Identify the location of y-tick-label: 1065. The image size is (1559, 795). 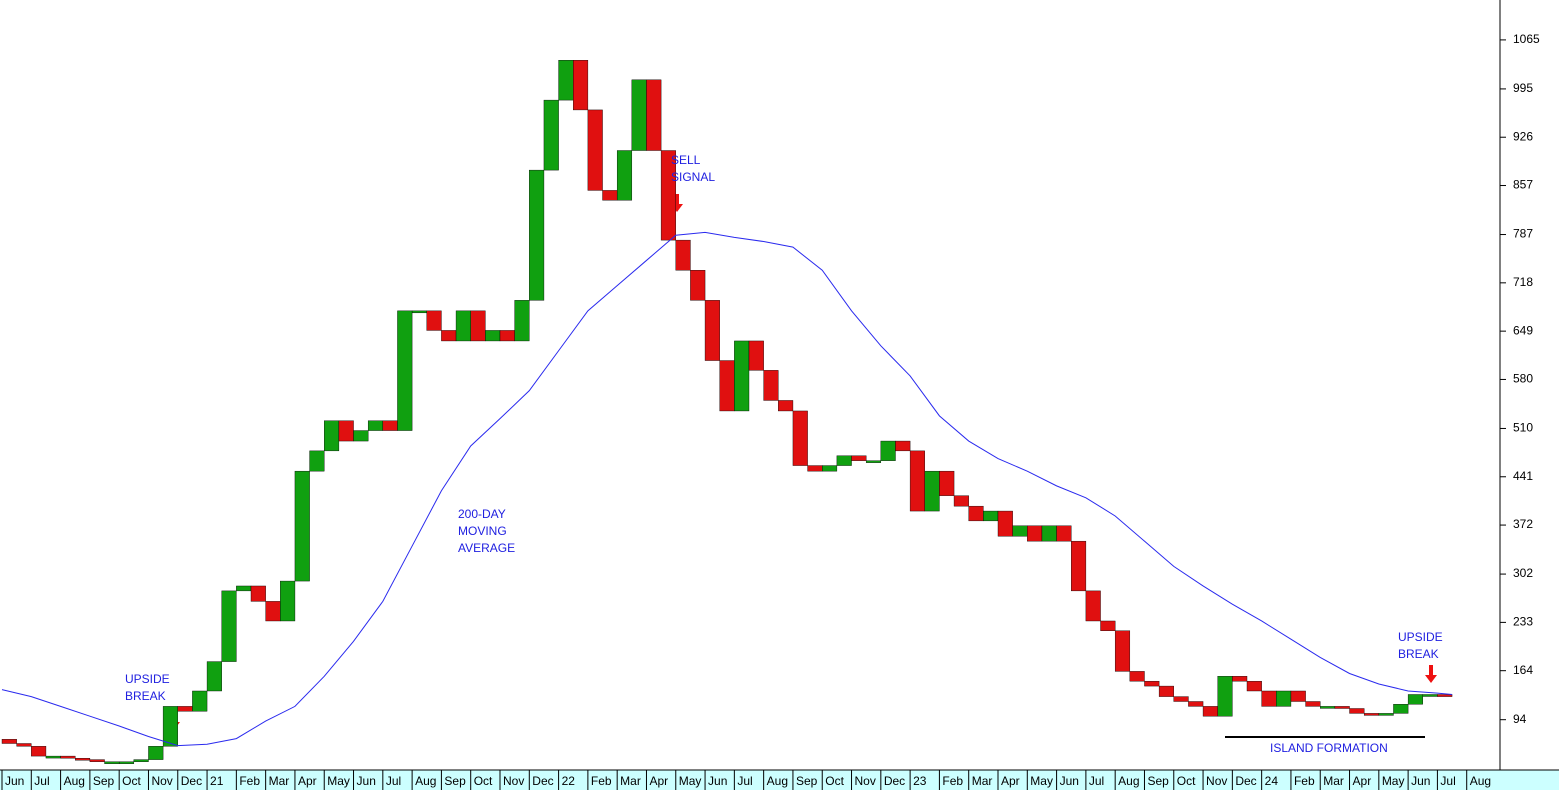
(1526, 39).